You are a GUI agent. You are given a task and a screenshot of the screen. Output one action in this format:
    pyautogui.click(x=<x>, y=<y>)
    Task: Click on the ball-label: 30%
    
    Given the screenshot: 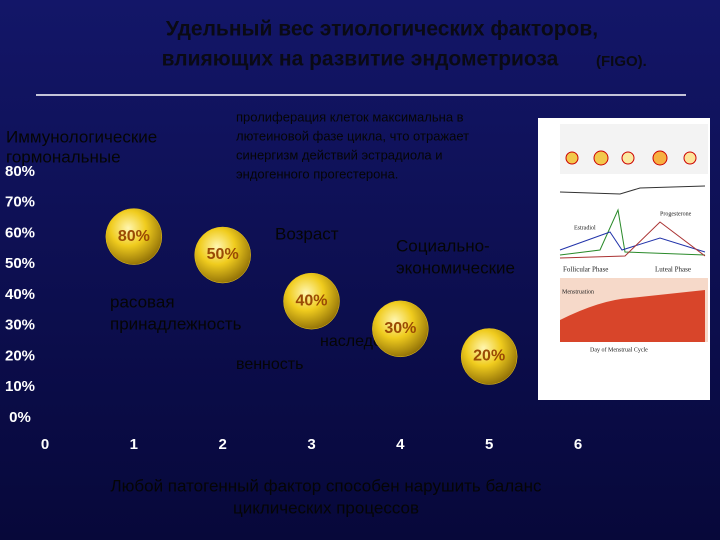 What is the action you would take?
    pyautogui.click(x=400, y=328)
    